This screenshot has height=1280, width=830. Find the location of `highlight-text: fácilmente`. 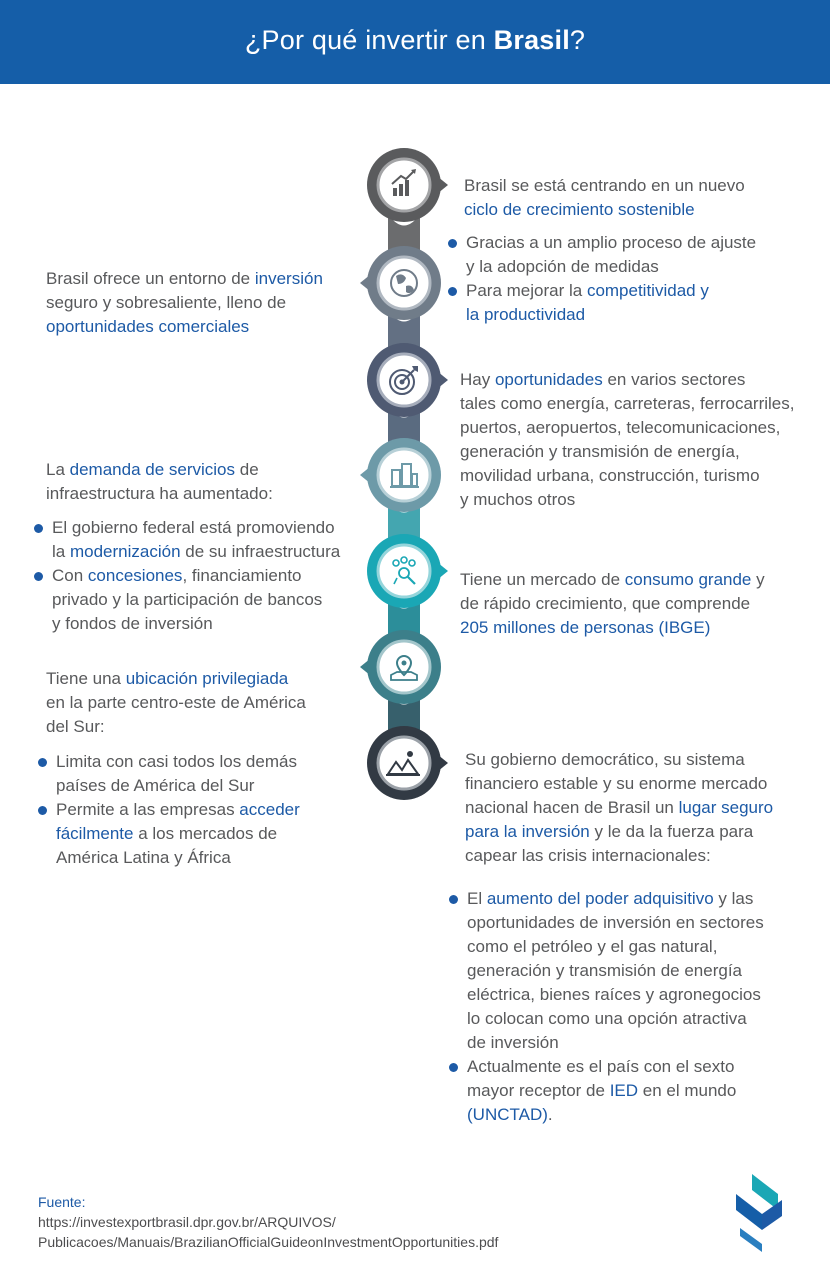

highlight-text: fácilmente is located at coordinates (95, 833).